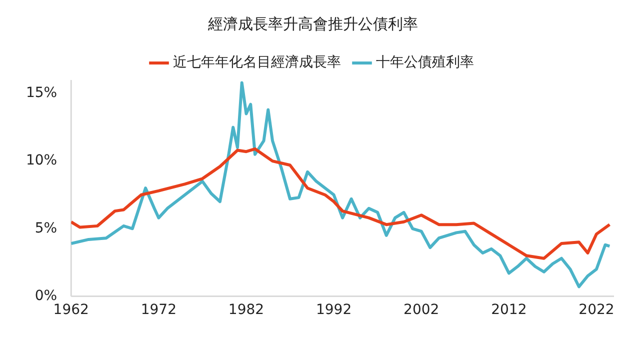 The height and width of the screenshot is (337, 640). I want to click on x-tick-label: 1962, so click(71, 310).